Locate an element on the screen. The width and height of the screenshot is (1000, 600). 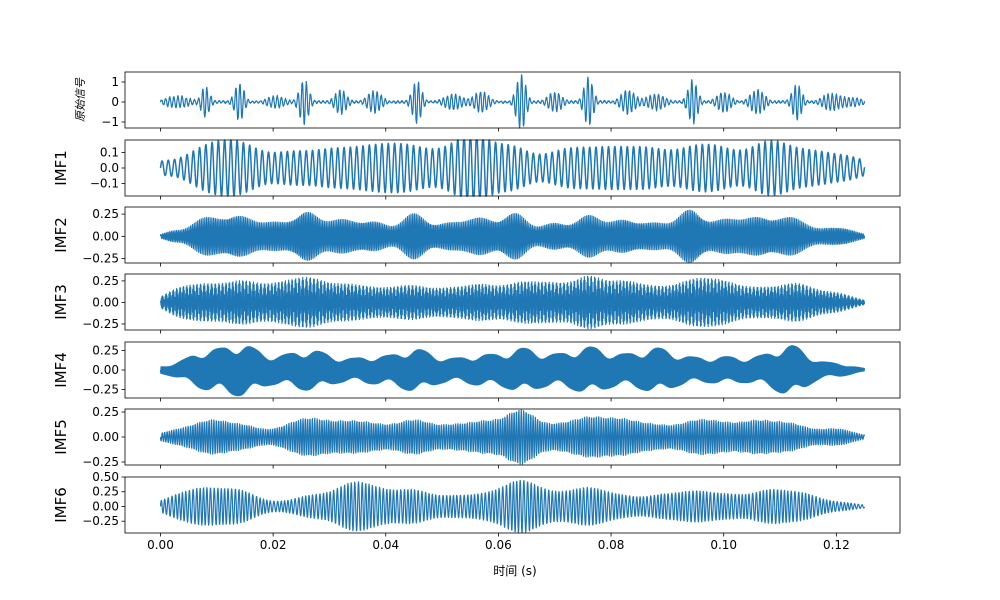
y-tick-label: −1 is located at coordinates (110, 122).